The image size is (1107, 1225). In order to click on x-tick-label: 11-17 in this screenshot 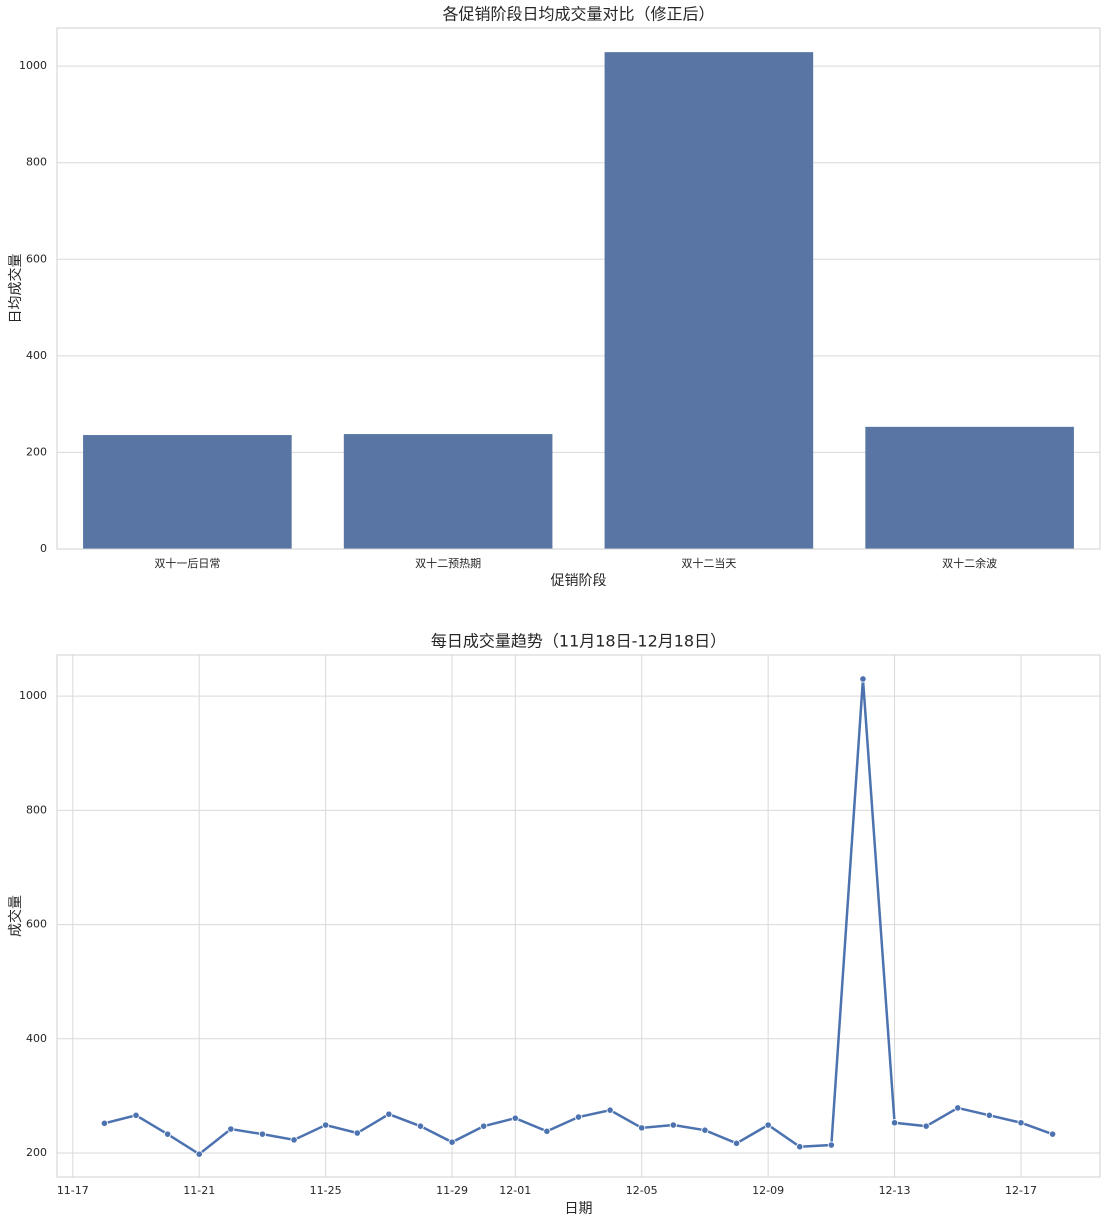, I will do `click(73, 1190)`.